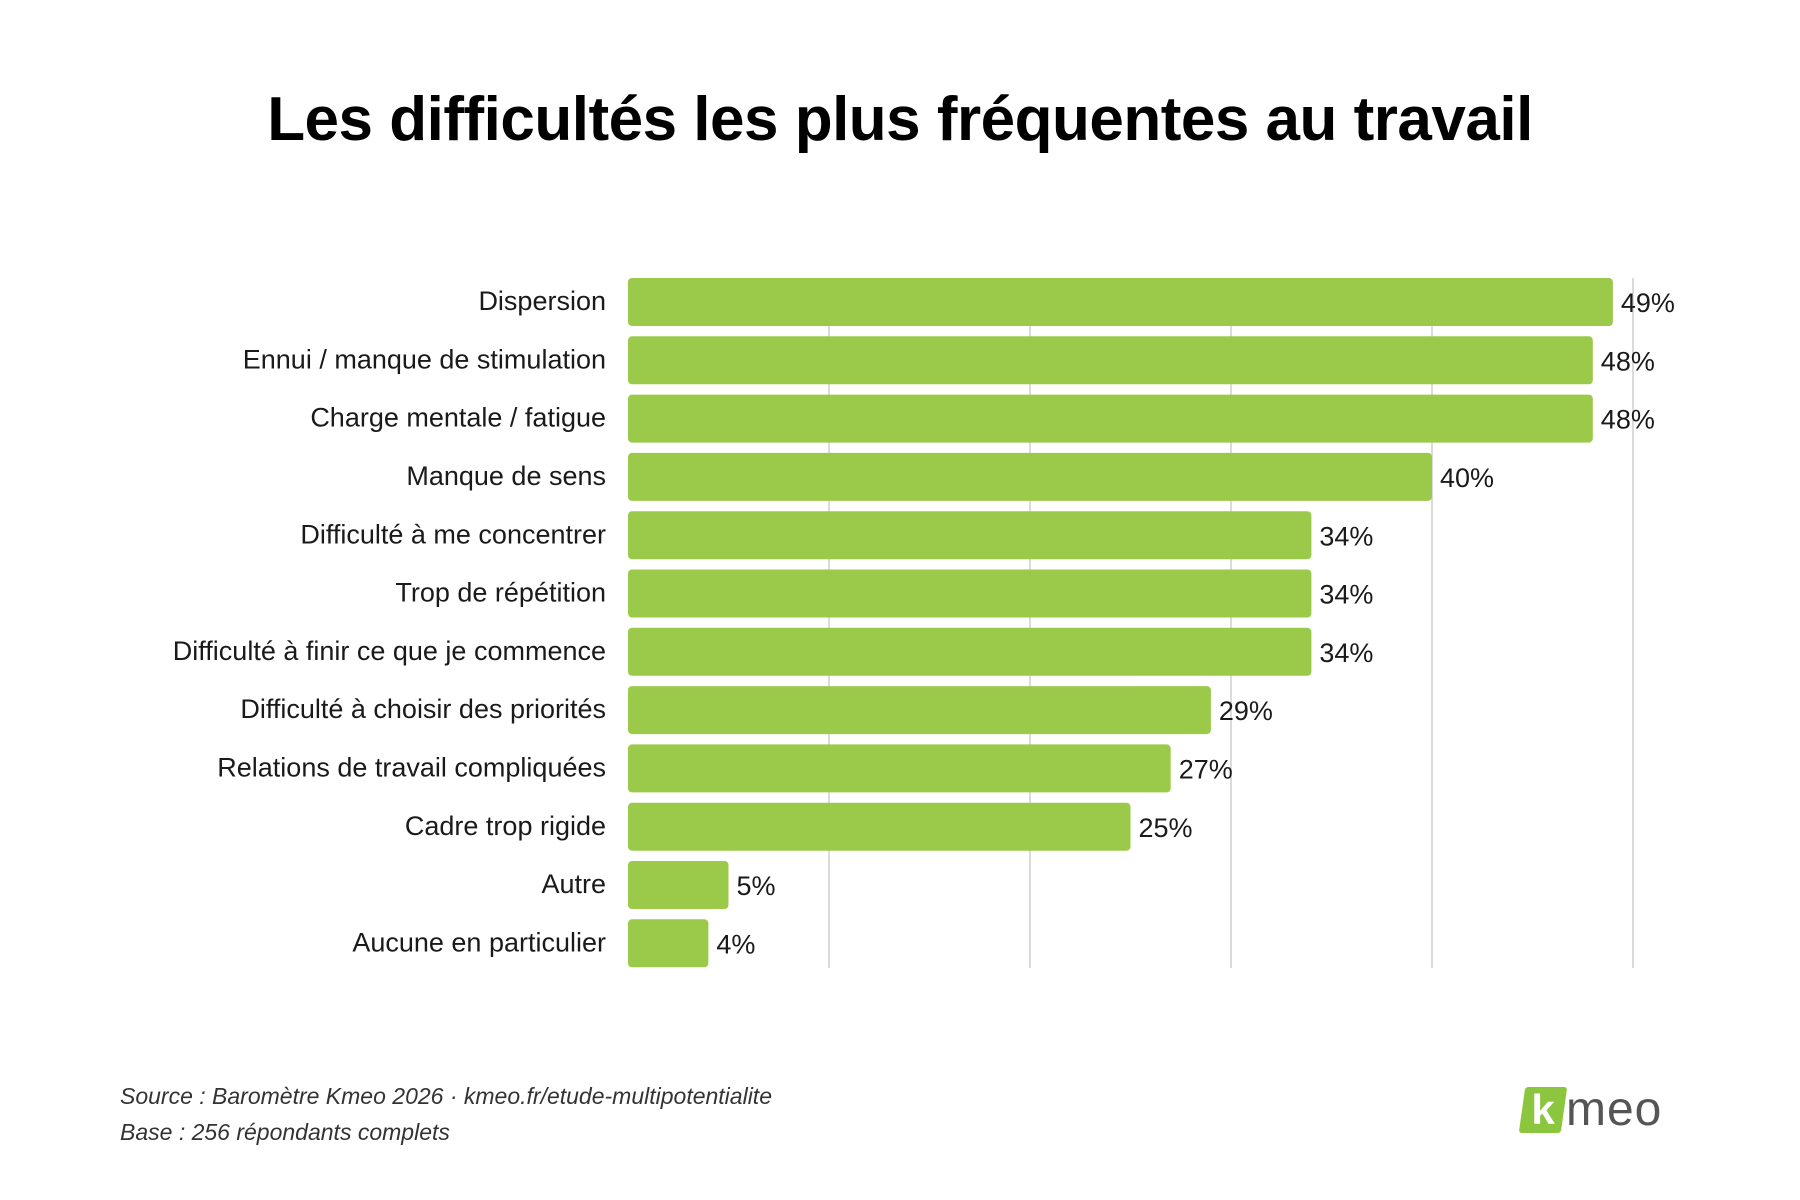  What do you see at coordinates (424, 359) in the screenshot?
I see `category-label: Ennui / manque de stimulation` at bounding box center [424, 359].